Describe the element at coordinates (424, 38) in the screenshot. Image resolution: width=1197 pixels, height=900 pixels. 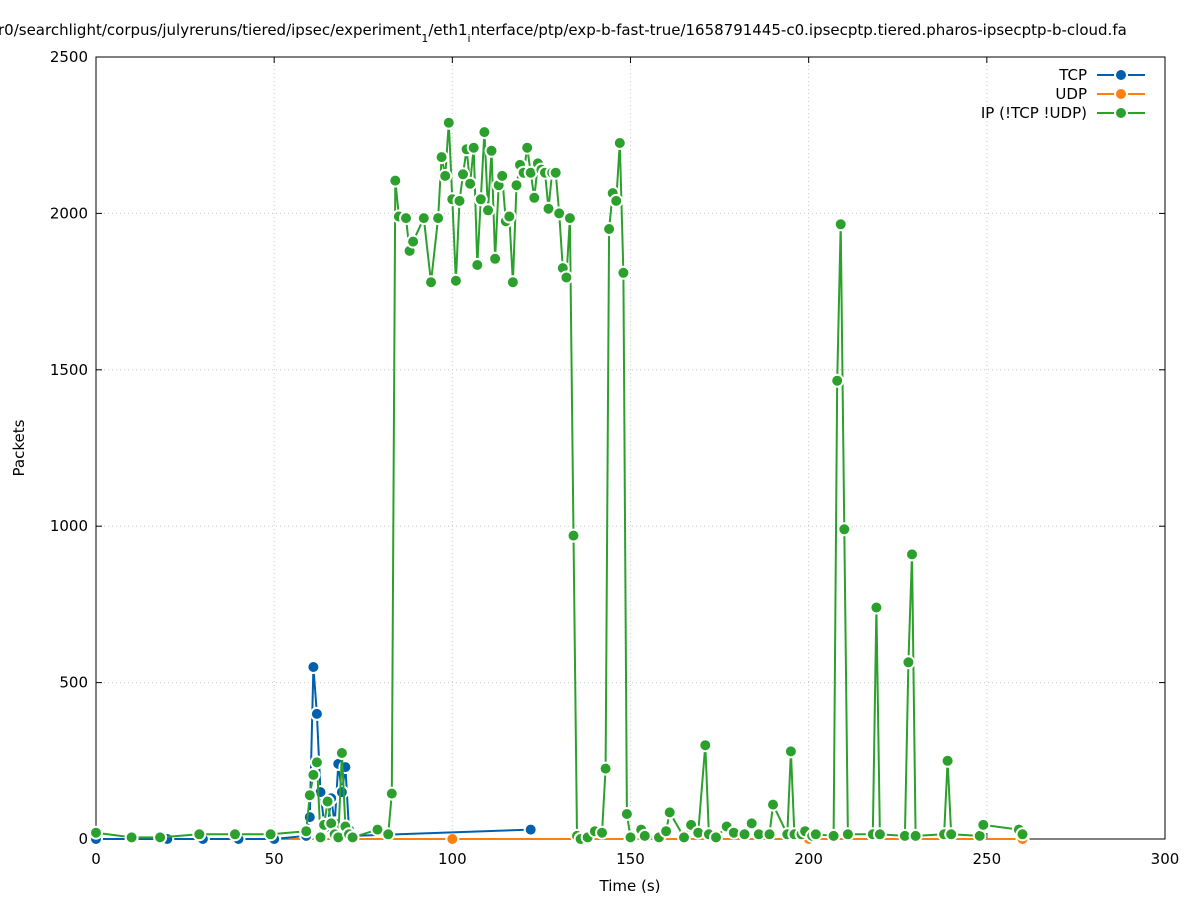
I see `chart-title-sub-1: 1` at that location.